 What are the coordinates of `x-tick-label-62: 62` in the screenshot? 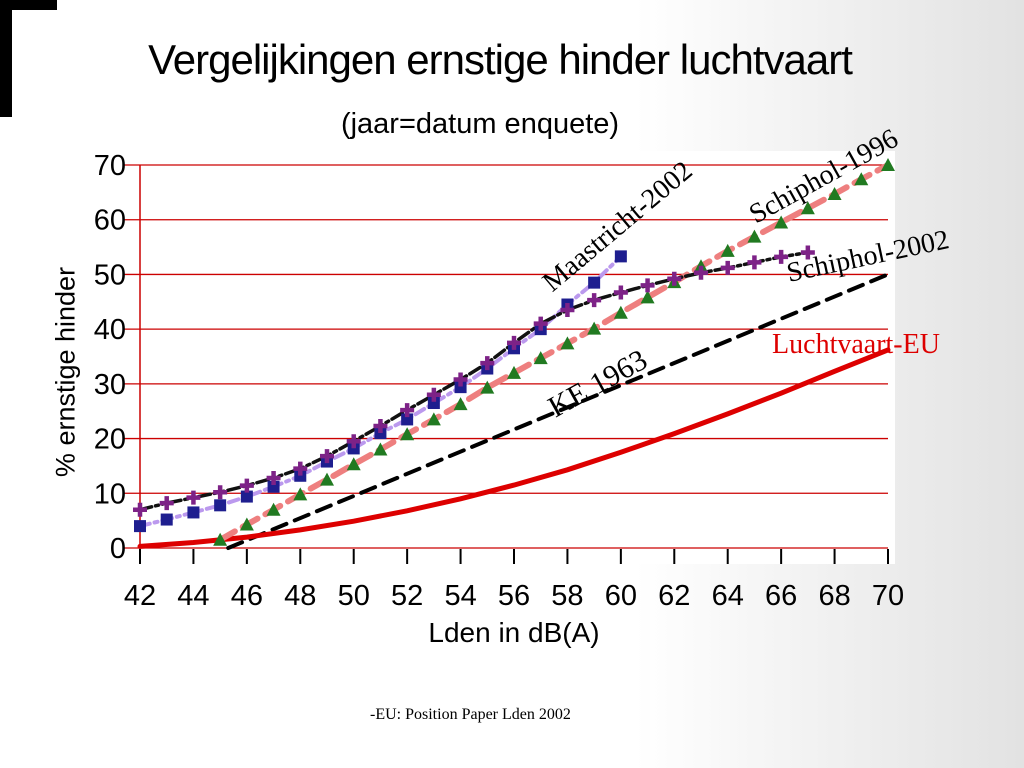 It's located at (674, 596).